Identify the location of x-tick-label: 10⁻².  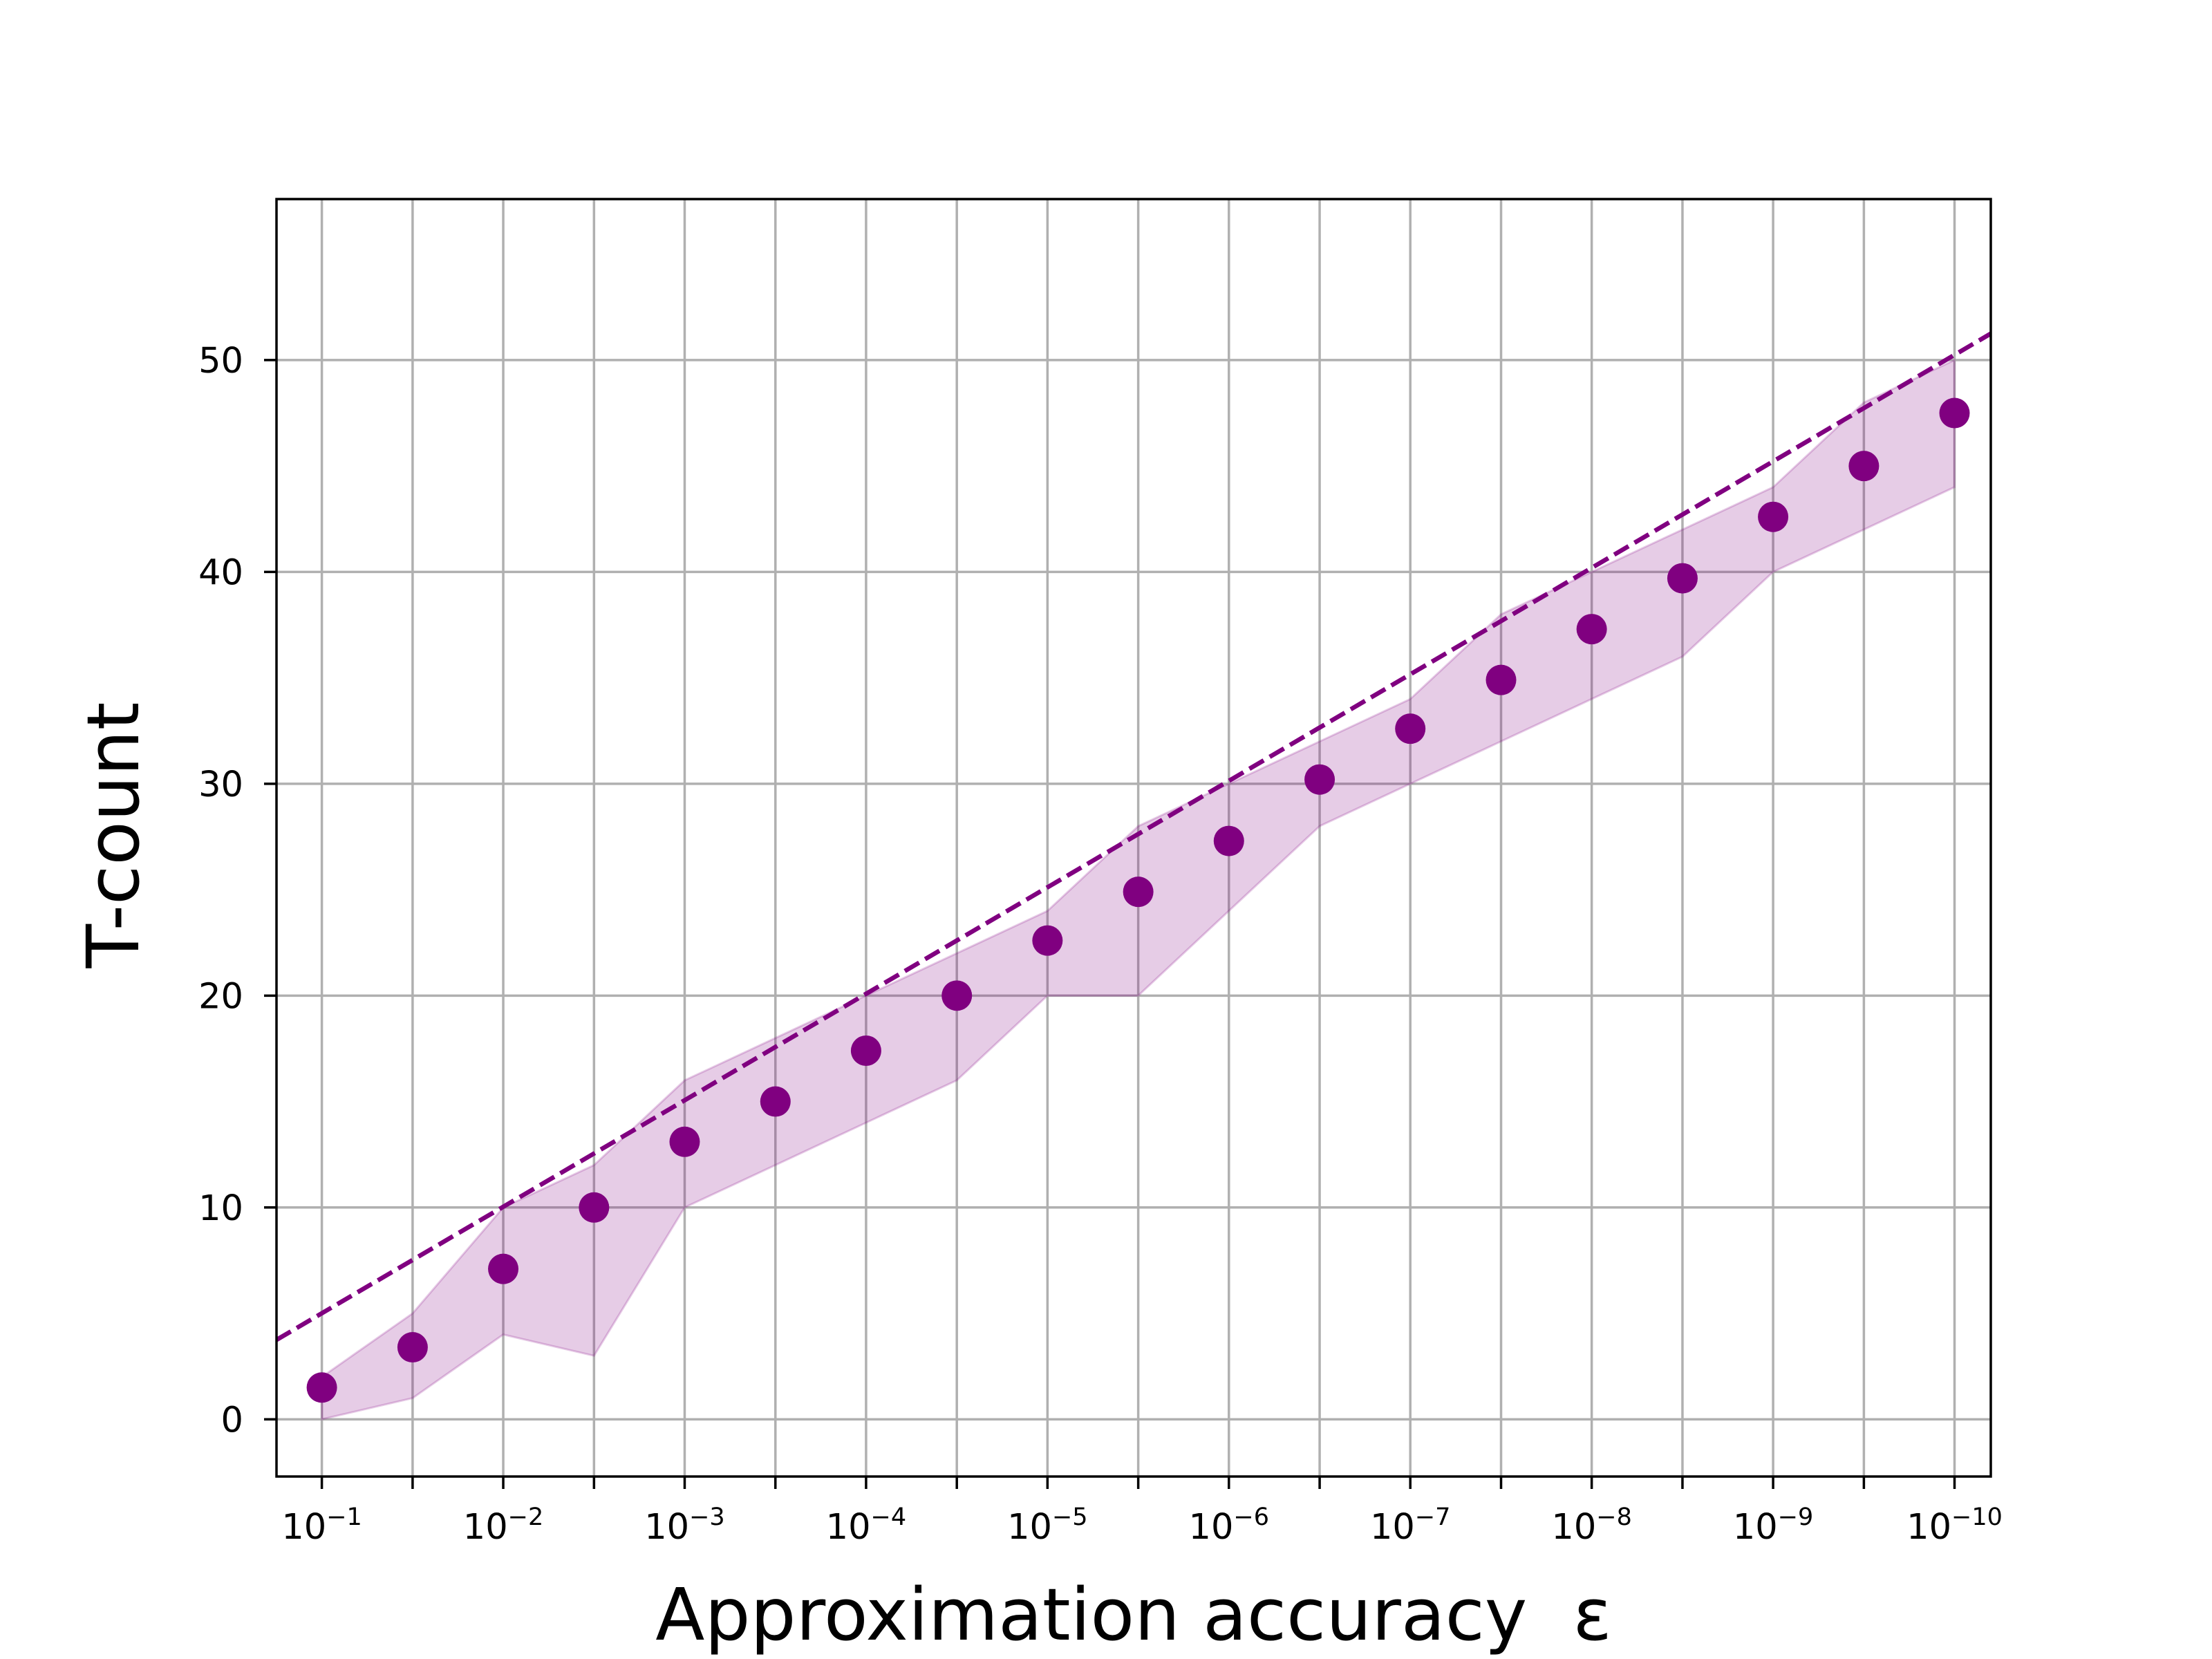
(503, 1525).